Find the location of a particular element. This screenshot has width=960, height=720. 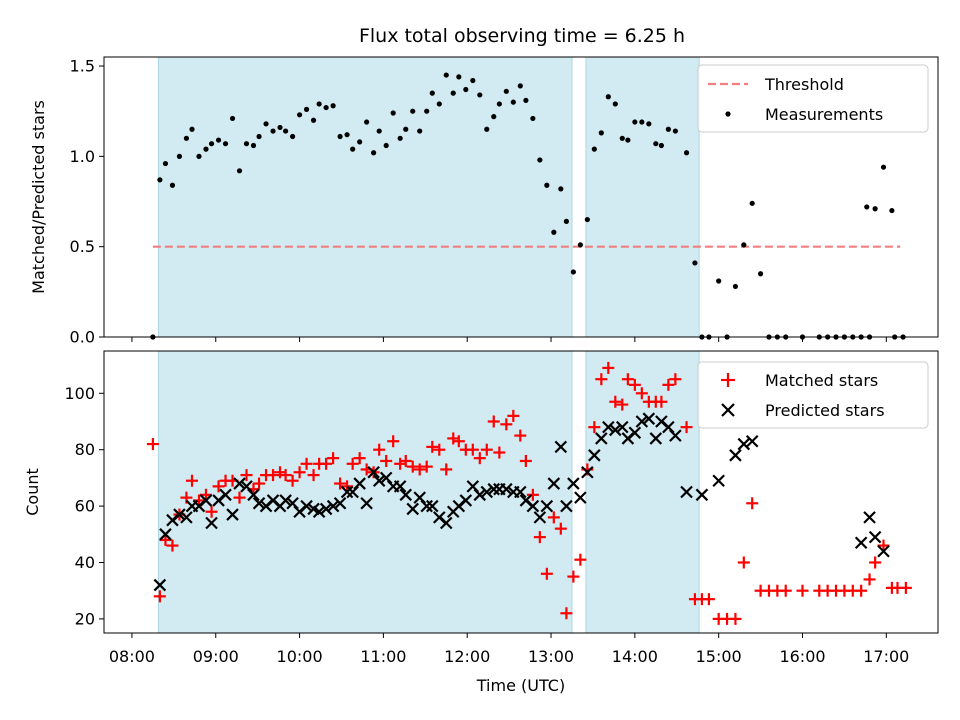

legend-matched-label: Matched stars is located at coordinates (821, 380).